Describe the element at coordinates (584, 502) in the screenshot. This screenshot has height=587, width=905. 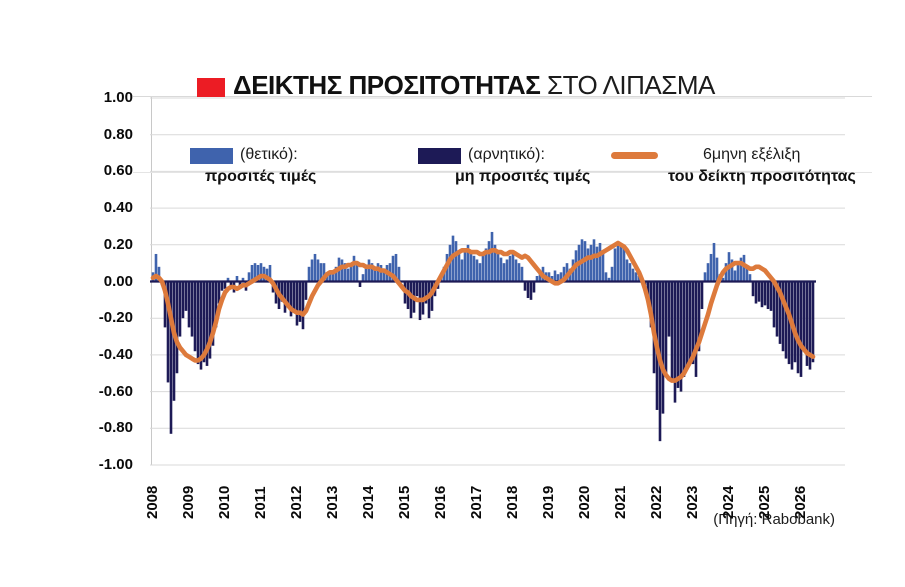
I see `x-axis-label: 2020` at that location.